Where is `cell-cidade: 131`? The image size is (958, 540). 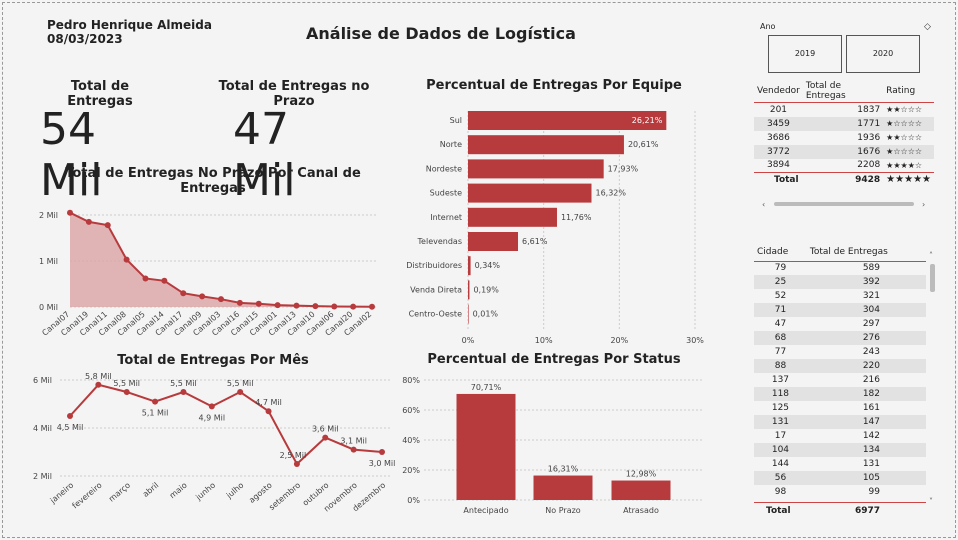 cell-cidade: 131 is located at coordinates (780, 422).